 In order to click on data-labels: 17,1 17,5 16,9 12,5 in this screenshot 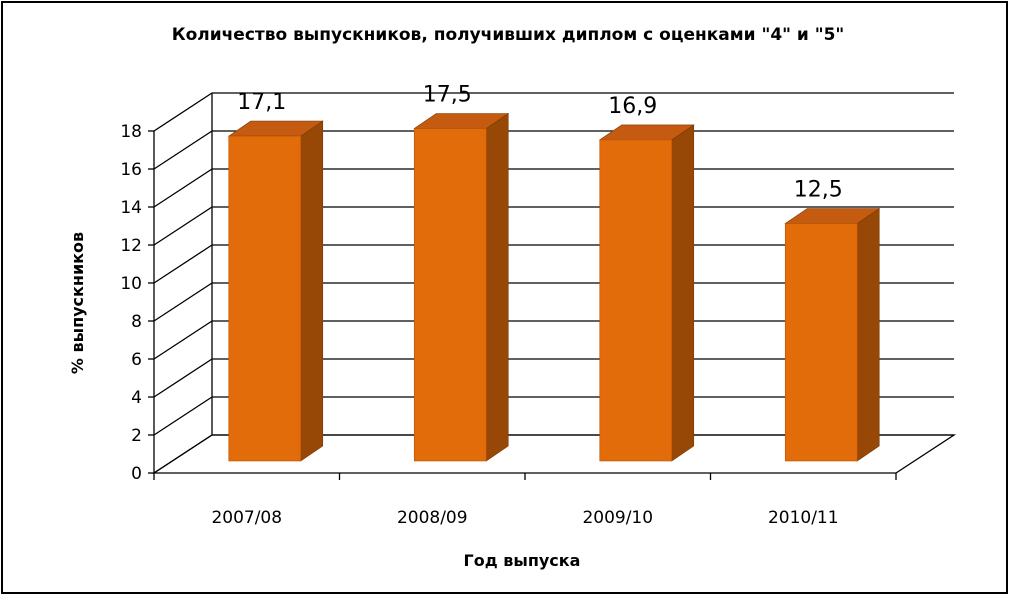, I will do `click(539, 143)`.